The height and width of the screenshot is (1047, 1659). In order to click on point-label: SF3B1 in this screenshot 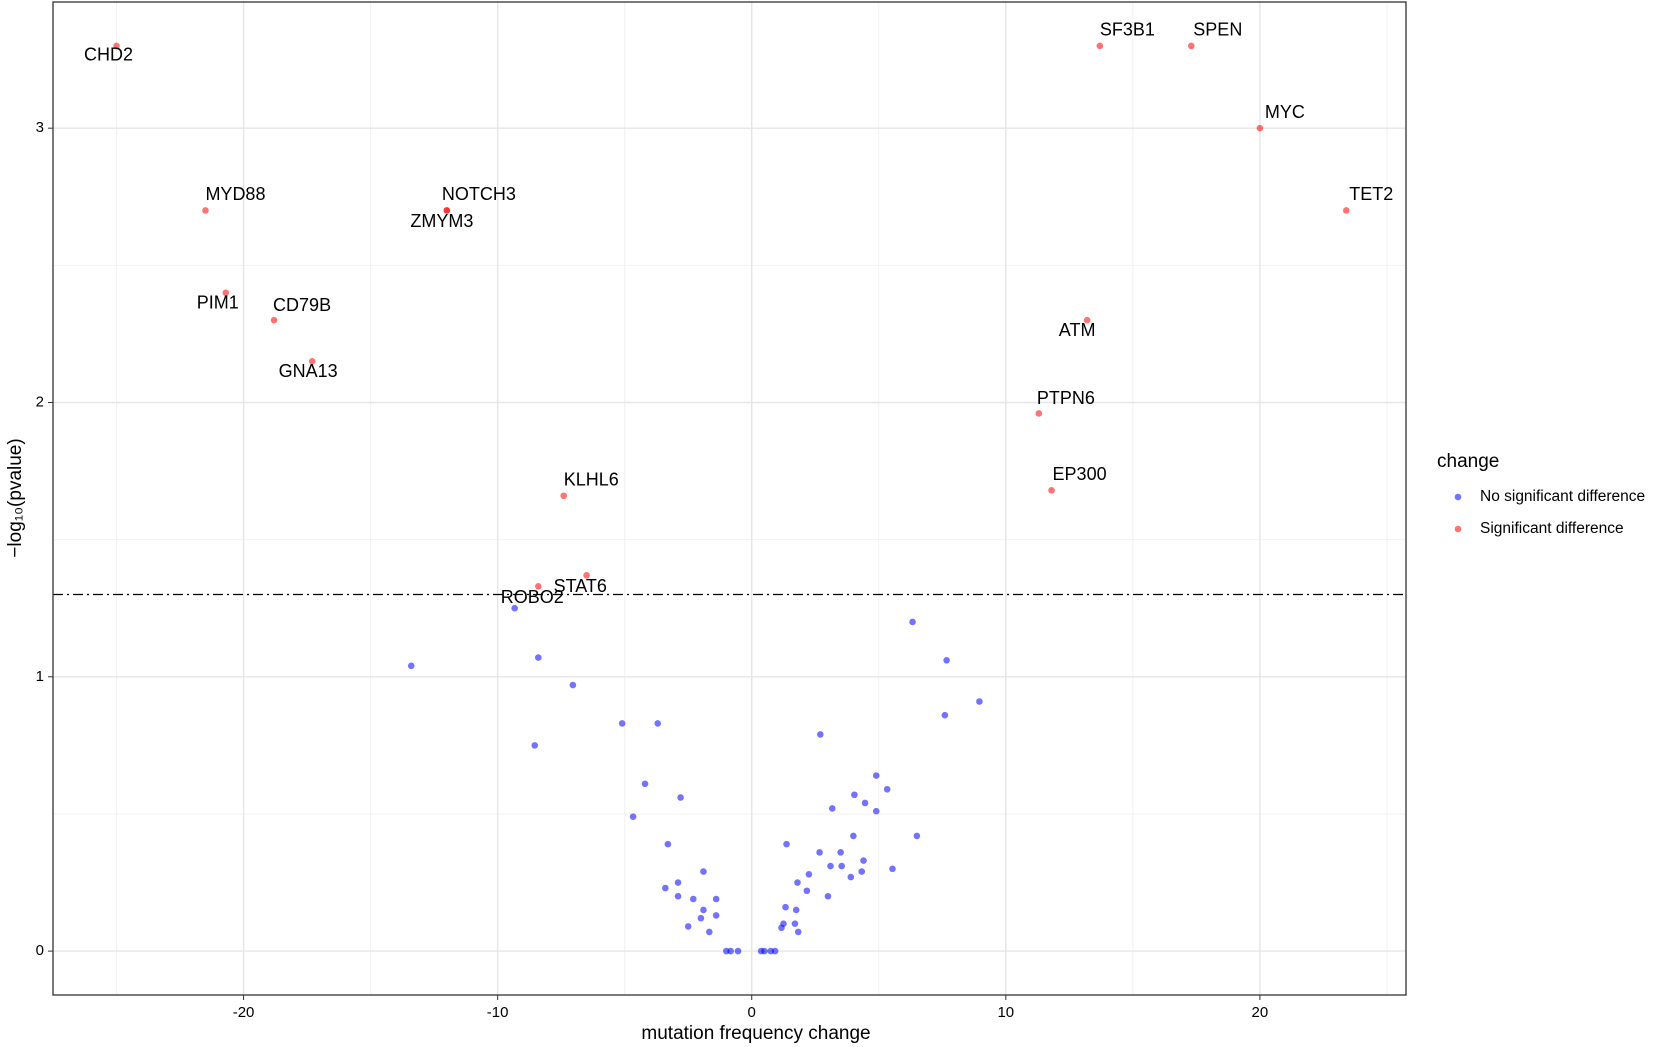, I will do `click(1127, 30)`.